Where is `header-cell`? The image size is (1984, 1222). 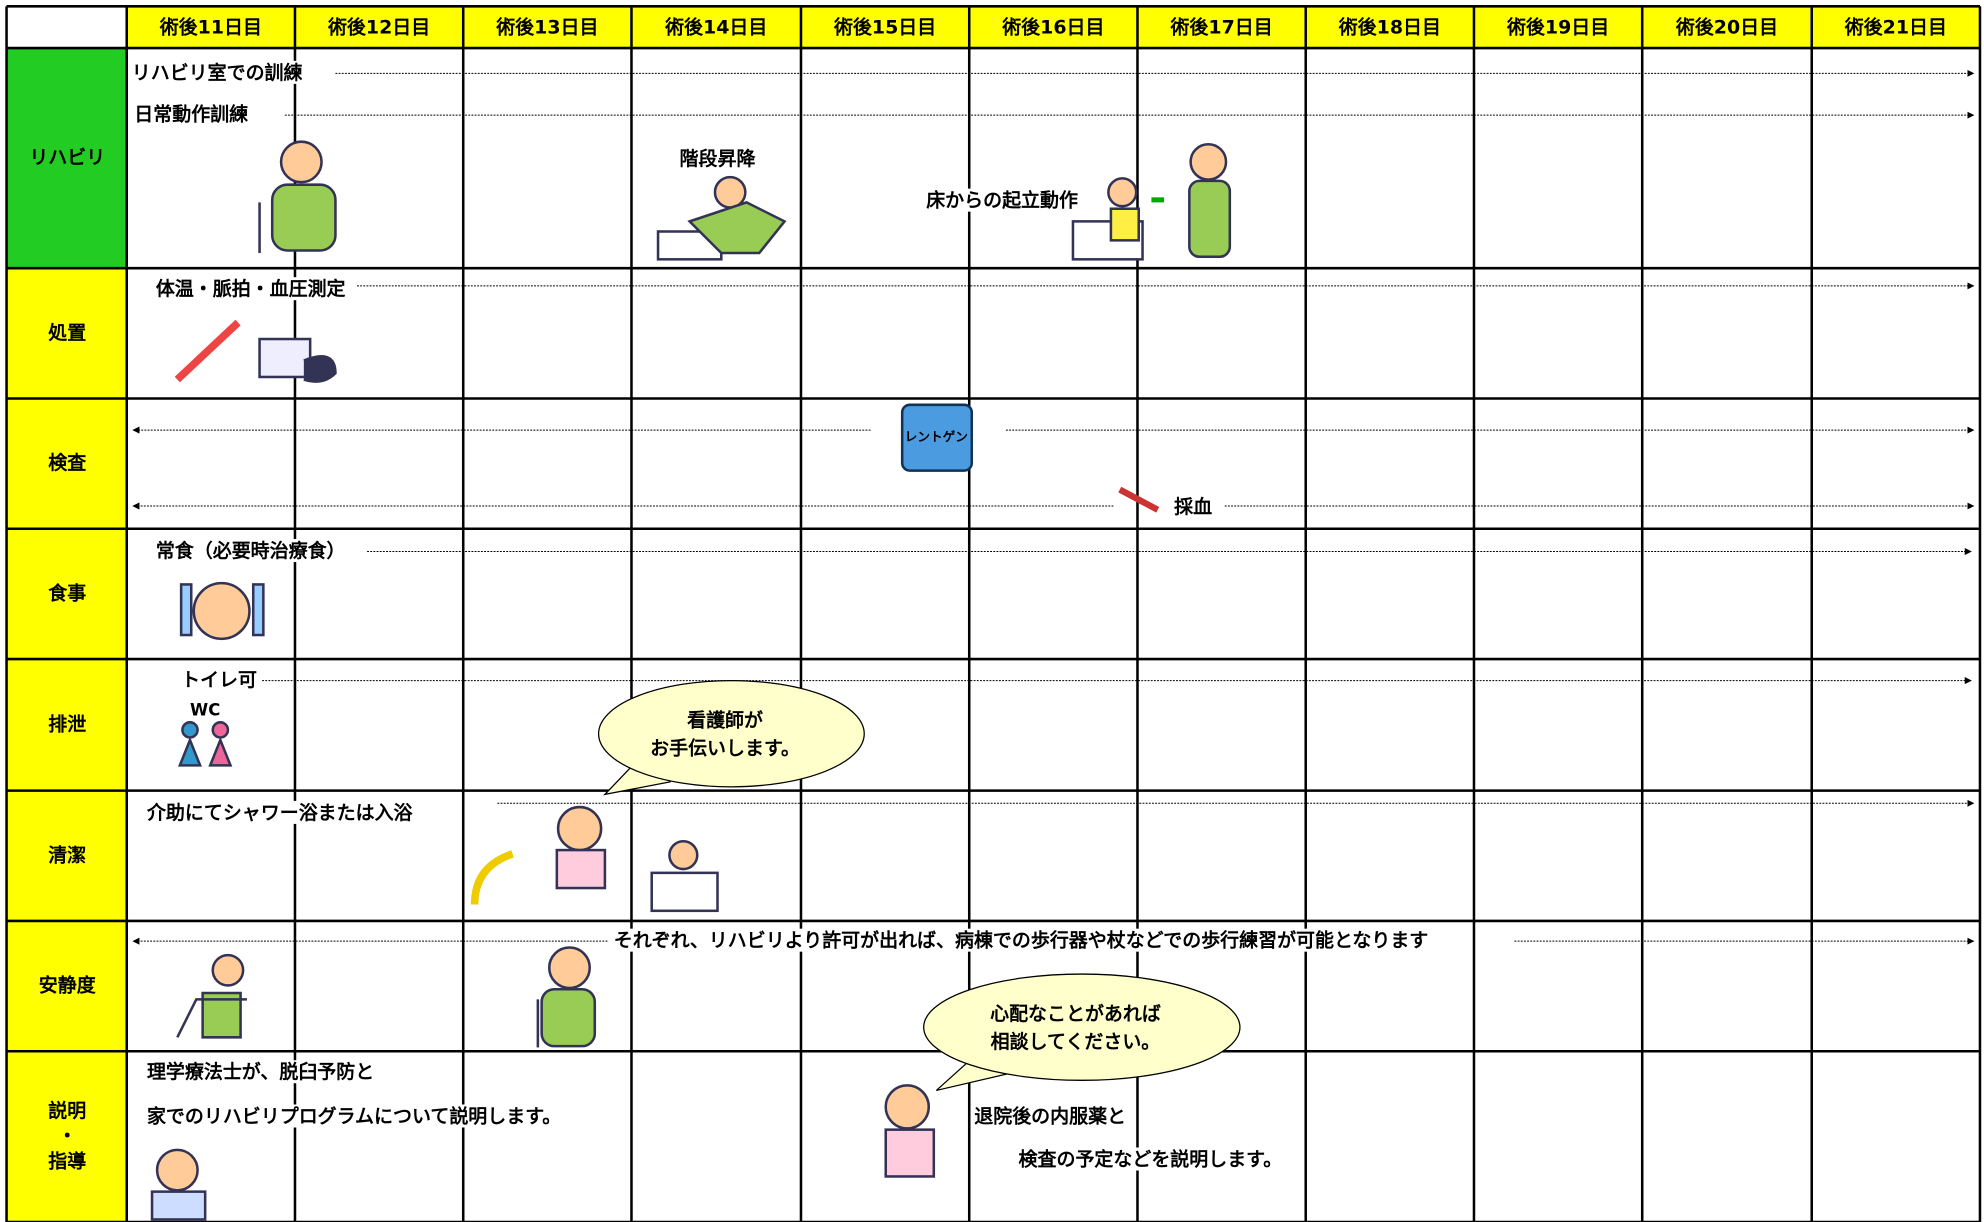
header-cell is located at coordinates (1053, 27).